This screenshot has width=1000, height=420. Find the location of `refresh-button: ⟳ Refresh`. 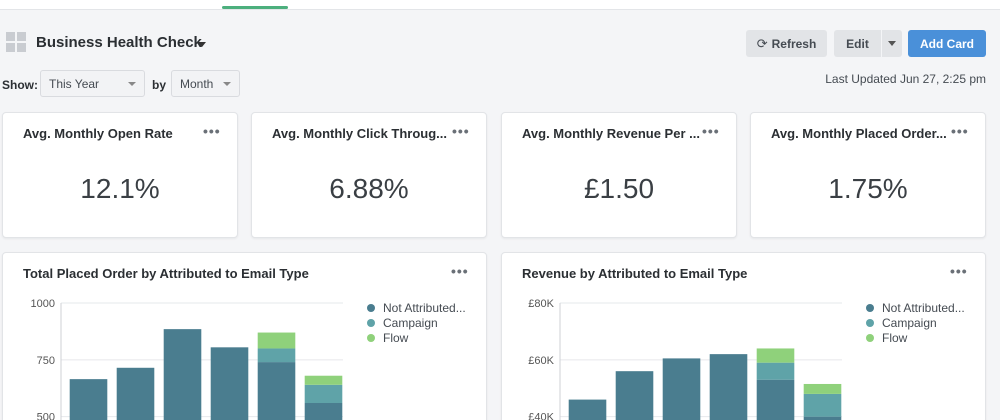

refresh-button: ⟳ Refresh is located at coordinates (786, 43).